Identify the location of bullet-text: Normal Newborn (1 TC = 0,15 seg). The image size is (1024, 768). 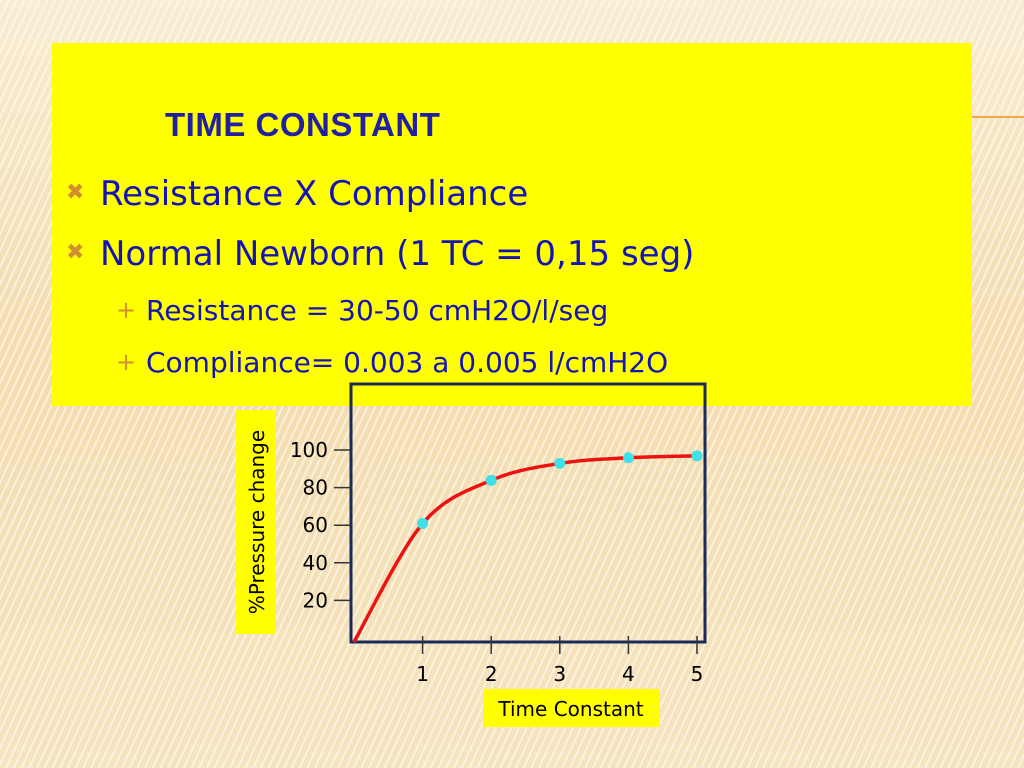
(397, 254).